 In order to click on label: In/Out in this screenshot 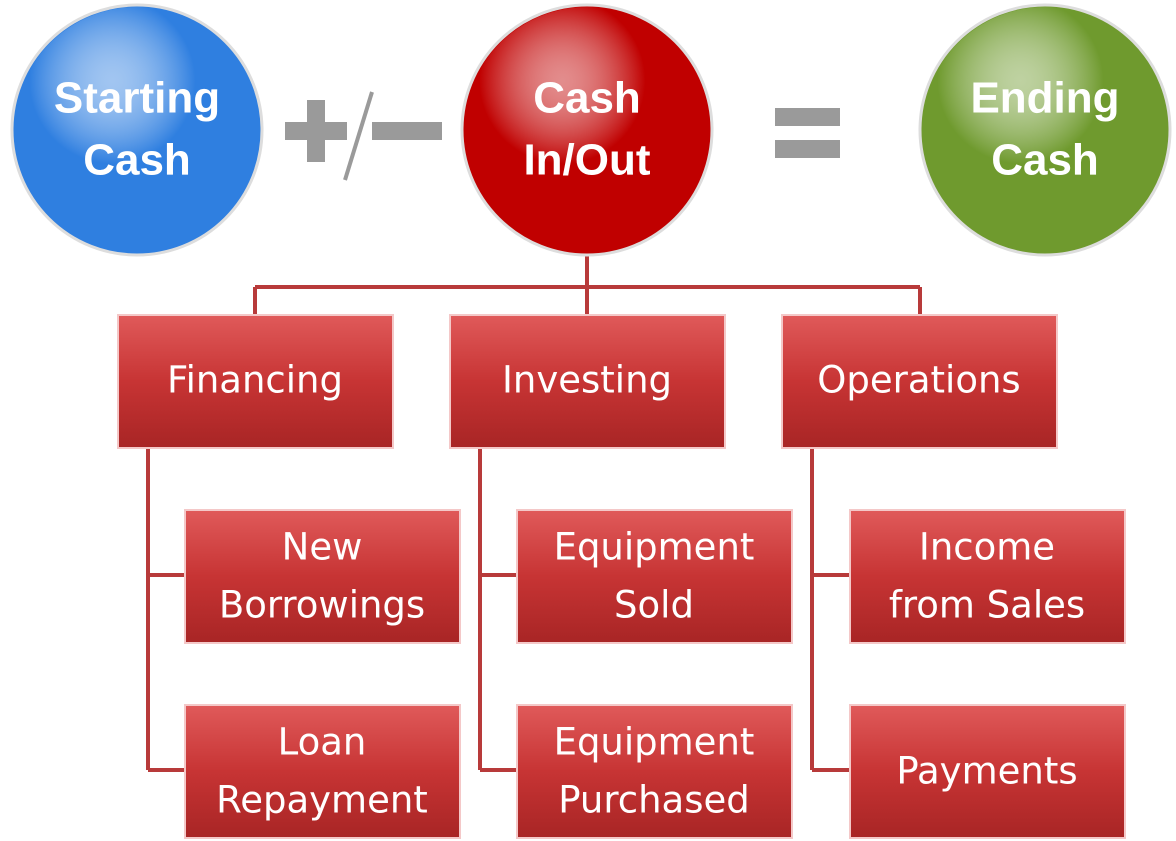, I will do `click(586, 160)`.